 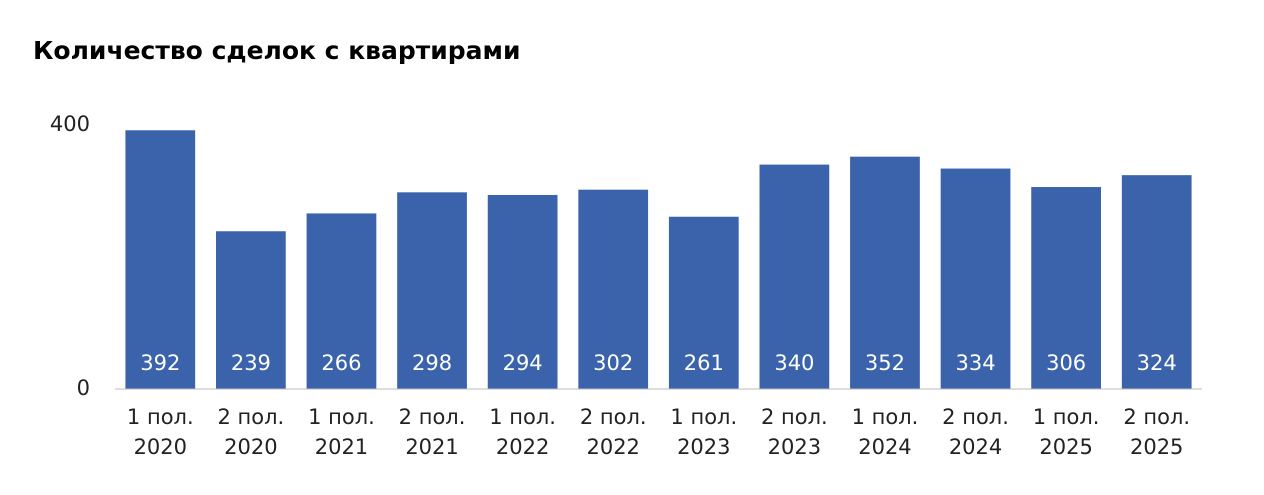 What do you see at coordinates (794, 363) in the screenshot?
I see `value-label: 340` at bounding box center [794, 363].